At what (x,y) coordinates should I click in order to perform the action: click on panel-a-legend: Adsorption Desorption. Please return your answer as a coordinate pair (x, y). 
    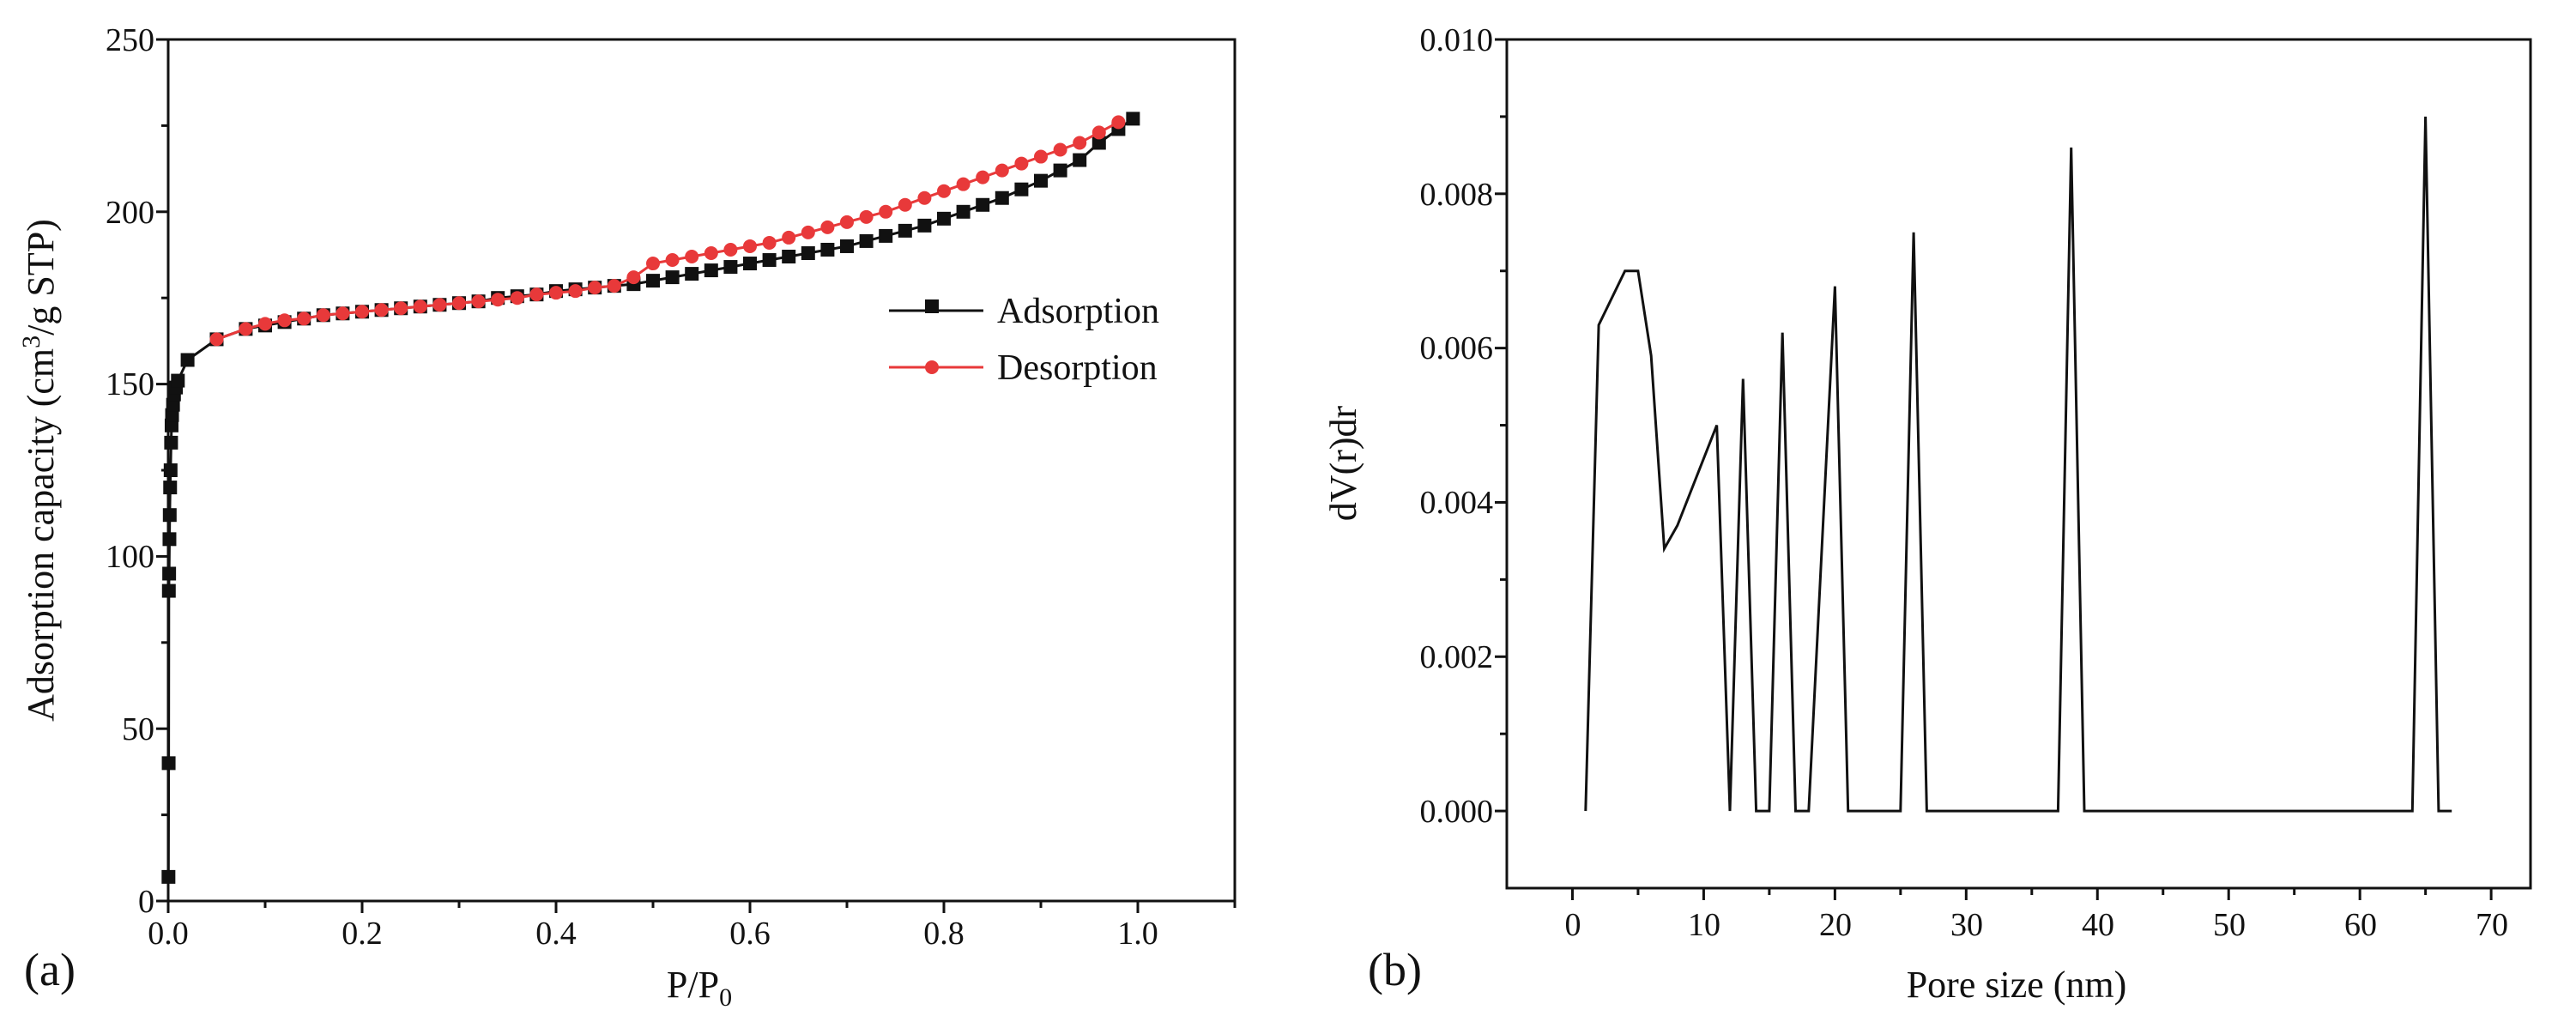
    Looking at the image, I should click on (1024, 340).